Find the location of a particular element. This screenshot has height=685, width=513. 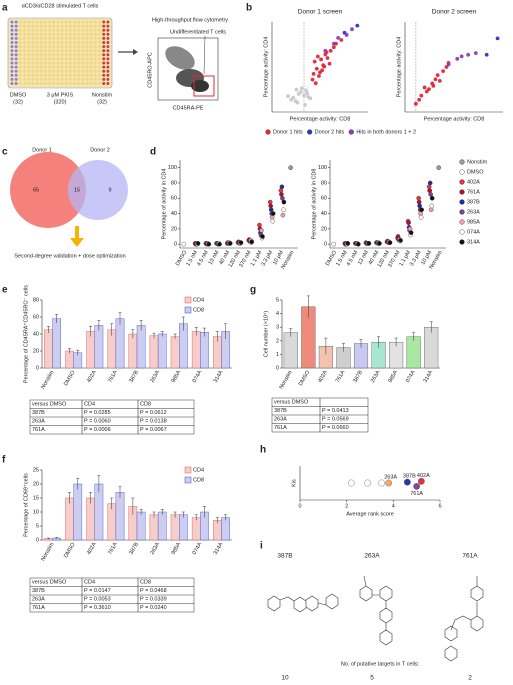

x-tick-label: DMSO is located at coordinates (70, 550).